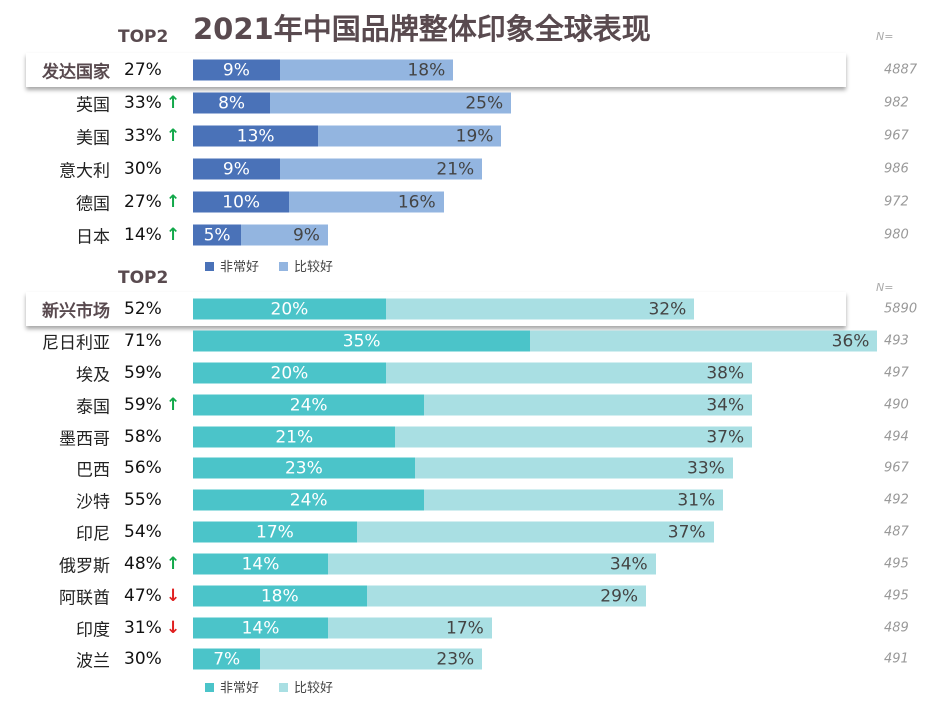  What do you see at coordinates (410, 136) in the screenshot?
I see `bar-good: 19%` at bounding box center [410, 136].